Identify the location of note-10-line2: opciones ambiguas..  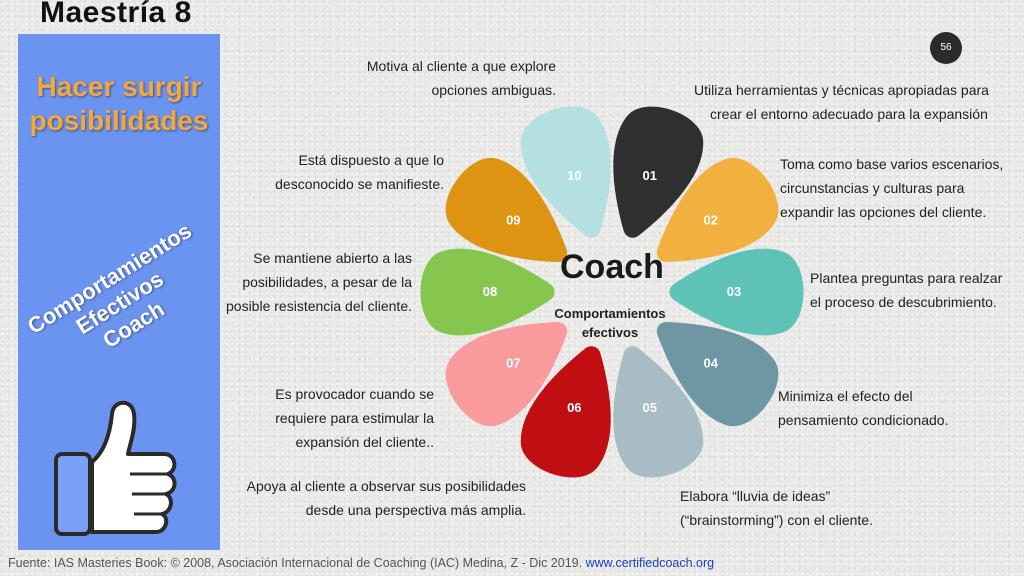
(493, 90).